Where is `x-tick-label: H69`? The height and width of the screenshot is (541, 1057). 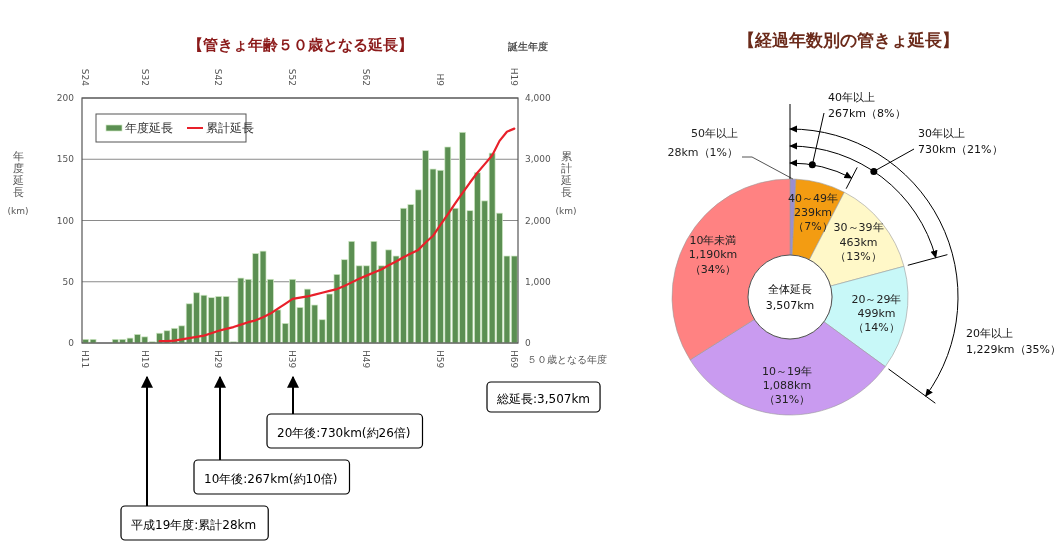
x-tick-label: H69 is located at coordinates (514, 359).